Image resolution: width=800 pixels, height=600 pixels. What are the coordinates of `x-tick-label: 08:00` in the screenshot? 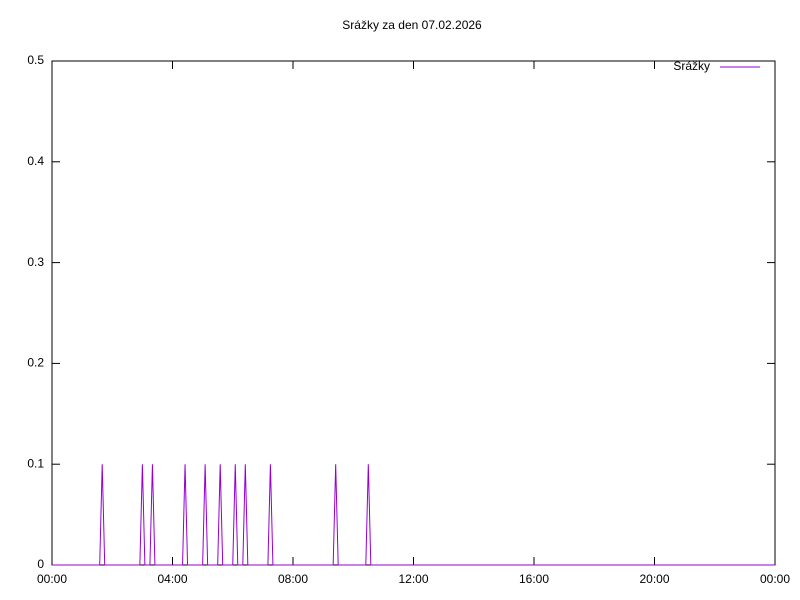 It's located at (293, 579).